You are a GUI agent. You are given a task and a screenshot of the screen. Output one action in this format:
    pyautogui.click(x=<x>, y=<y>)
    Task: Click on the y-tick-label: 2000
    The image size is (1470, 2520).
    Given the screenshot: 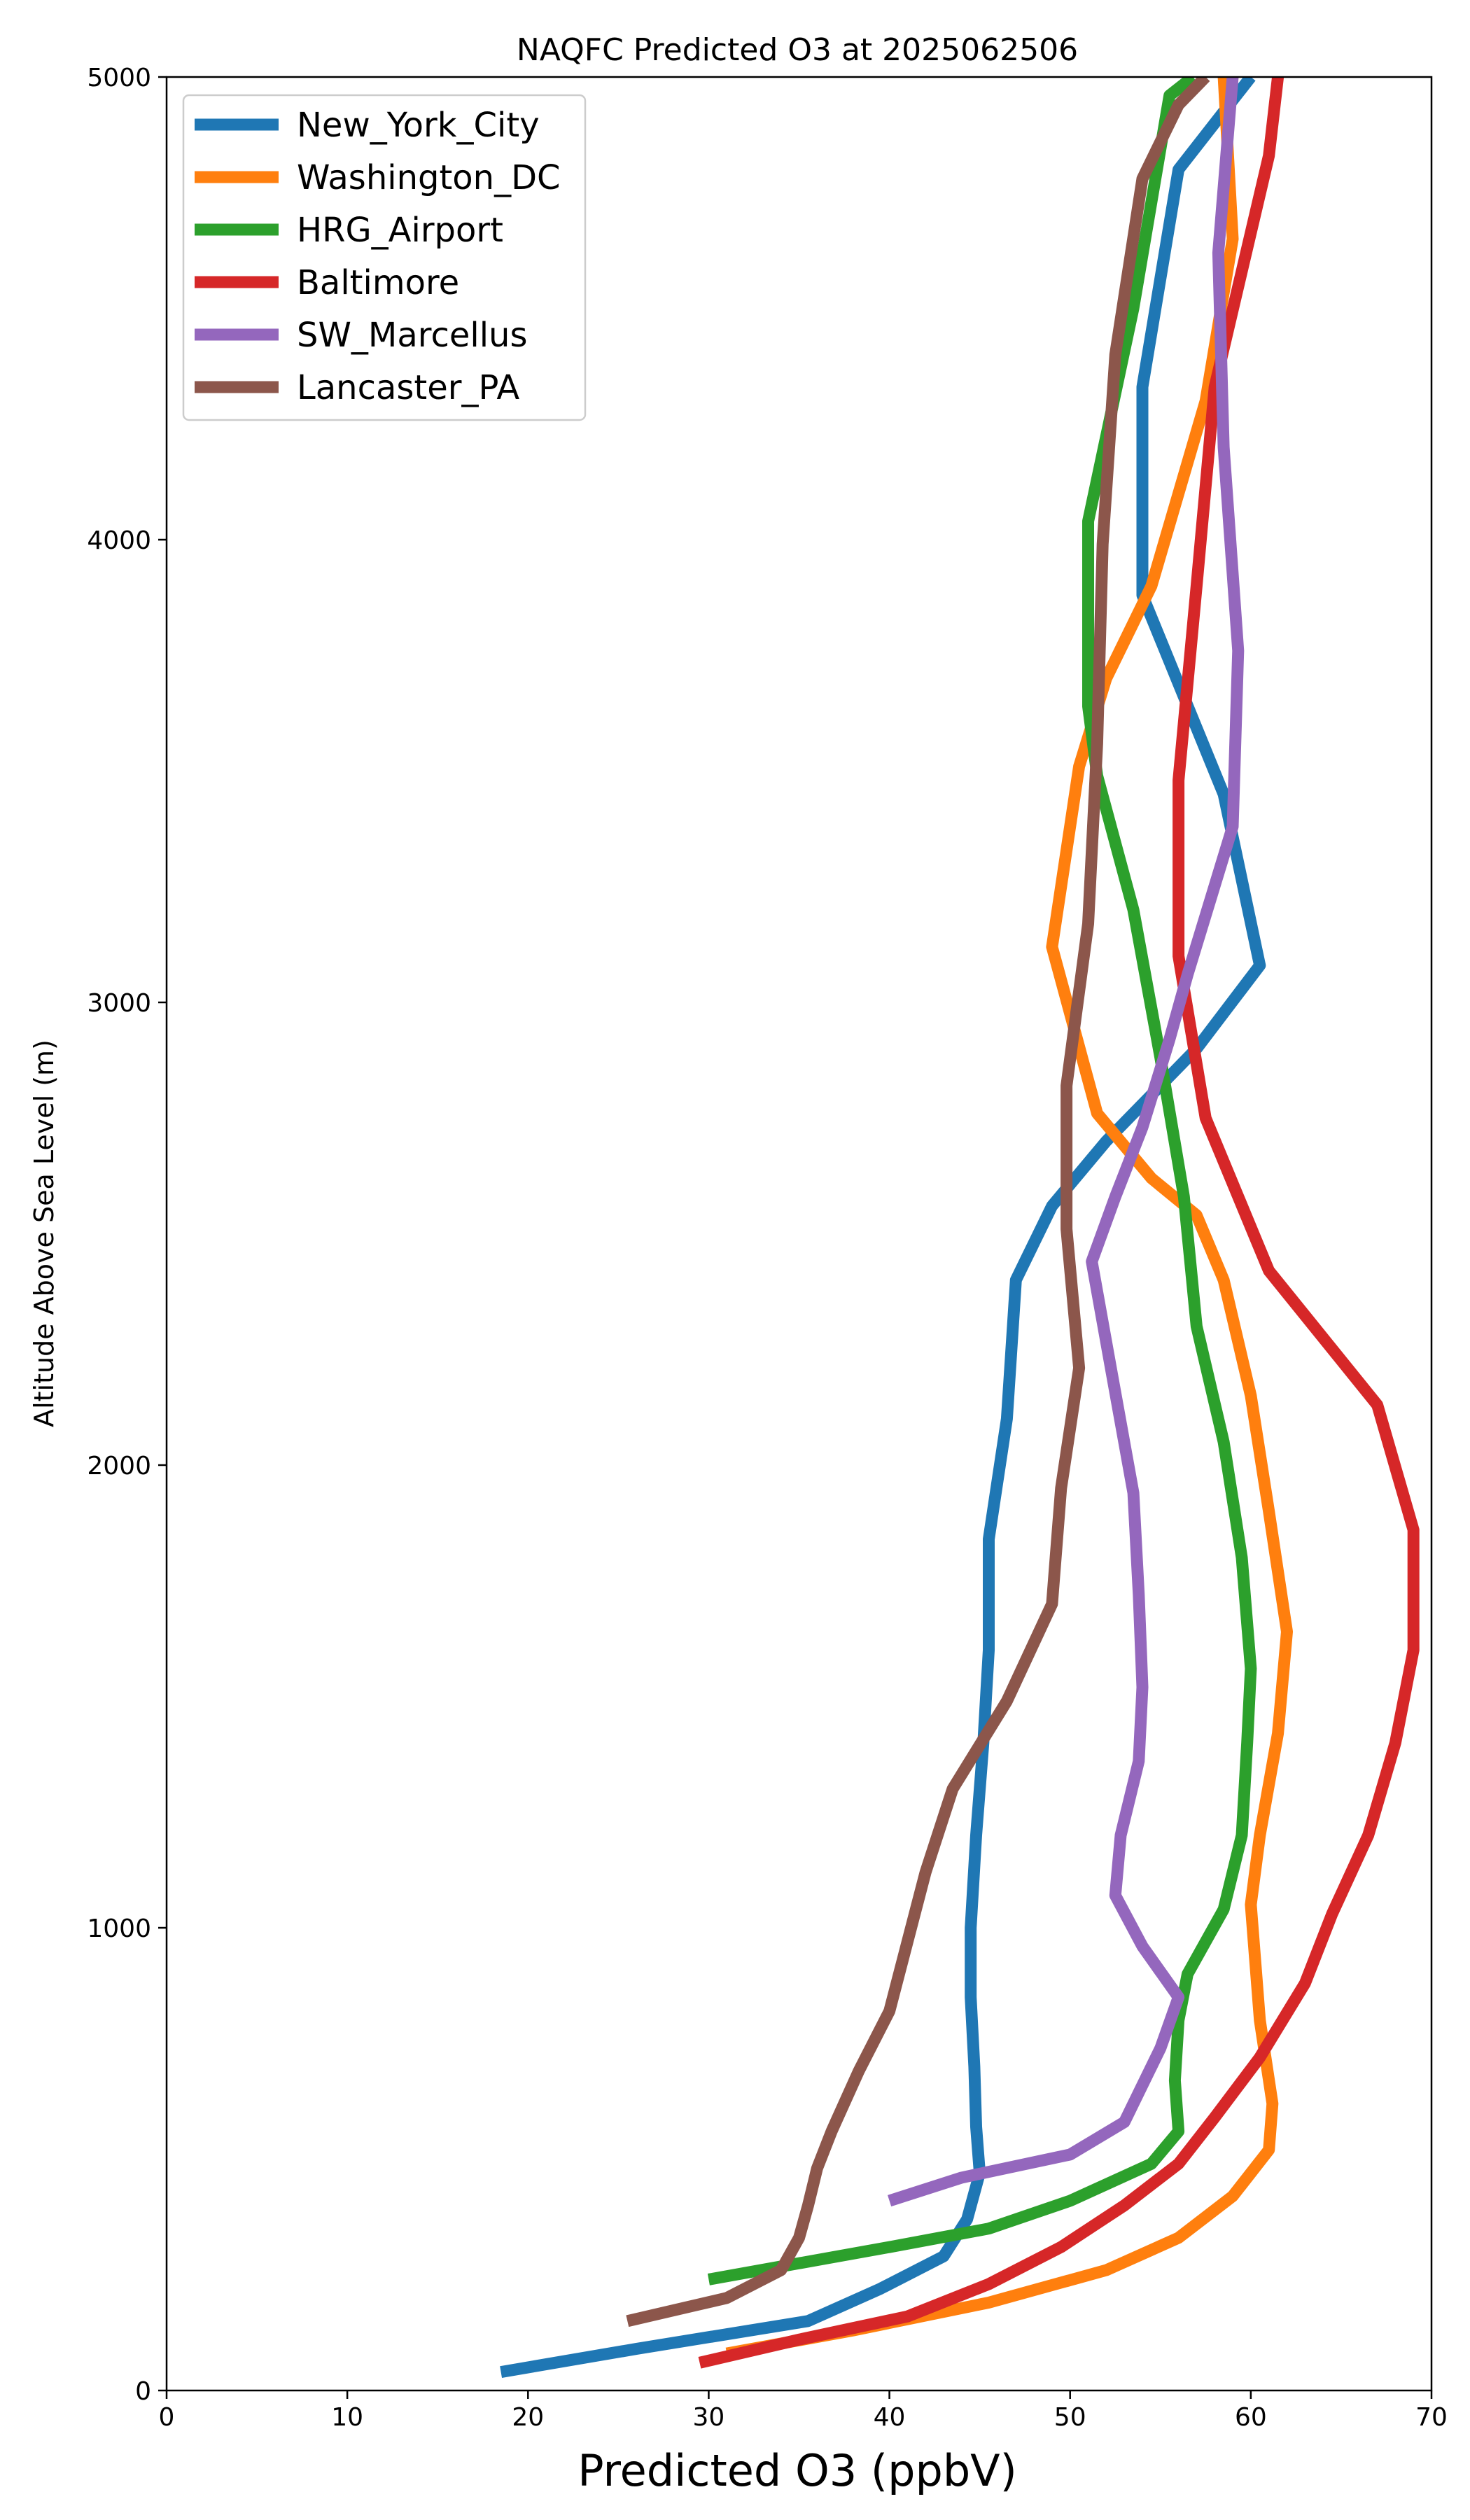 What is the action you would take?
    pyautogui.click(x=119, y=1466)
    